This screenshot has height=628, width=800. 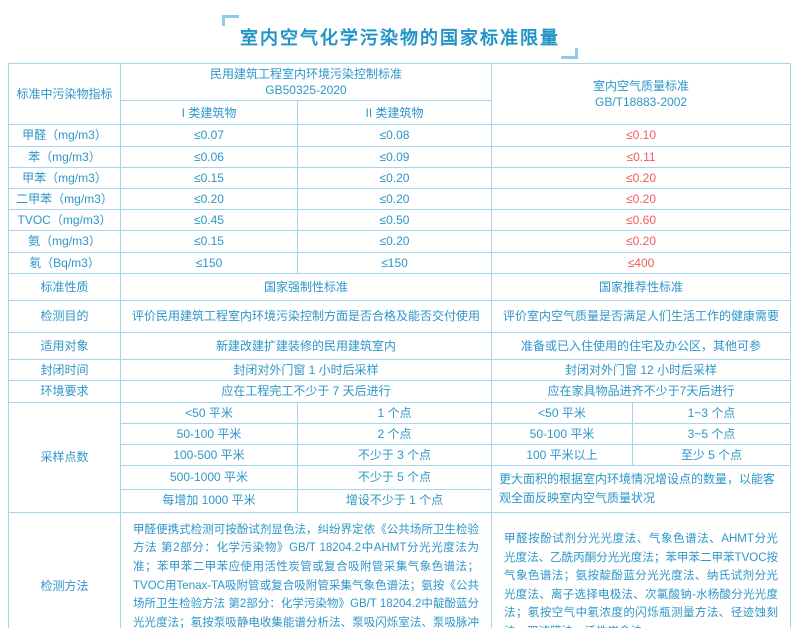 What do you see at coordinates (306, 345) in the screenshot?
I see `info-left-value: 新建改建扩建装修的民用建筑室内` at bounding box center [306, 345].